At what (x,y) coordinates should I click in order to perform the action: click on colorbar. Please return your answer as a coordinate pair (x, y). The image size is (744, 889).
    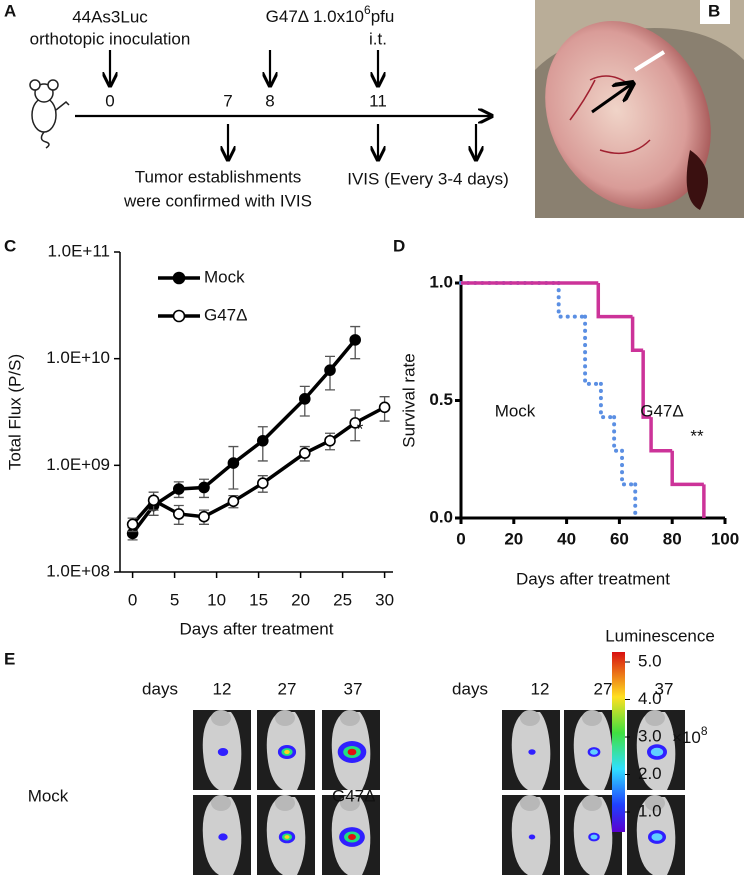
    Looking at the image, I should click on (618, 742).